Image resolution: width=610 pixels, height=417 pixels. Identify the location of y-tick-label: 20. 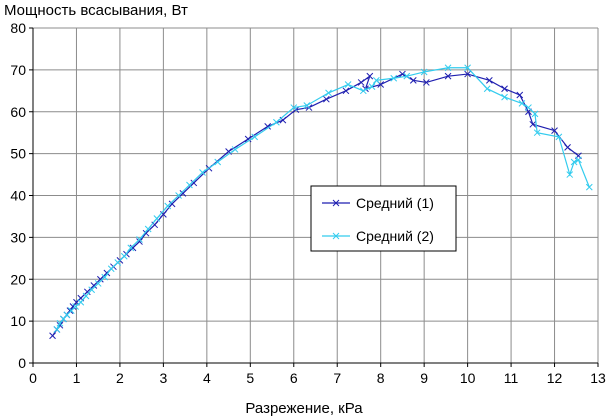
(18, 279).